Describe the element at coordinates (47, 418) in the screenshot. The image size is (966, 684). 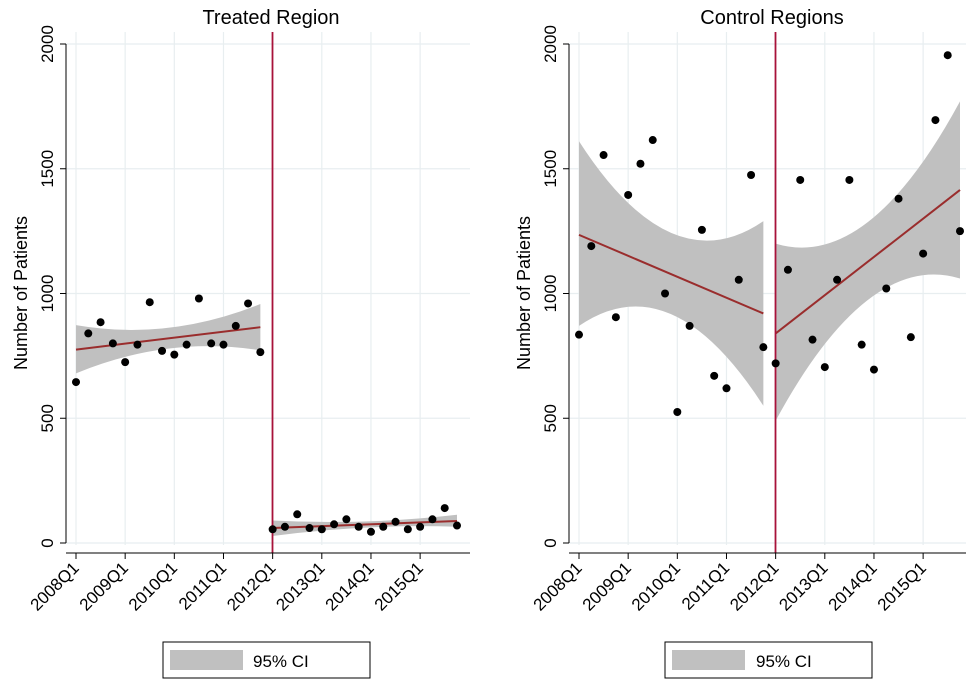
I see `y-tick-label: 500` at that location.